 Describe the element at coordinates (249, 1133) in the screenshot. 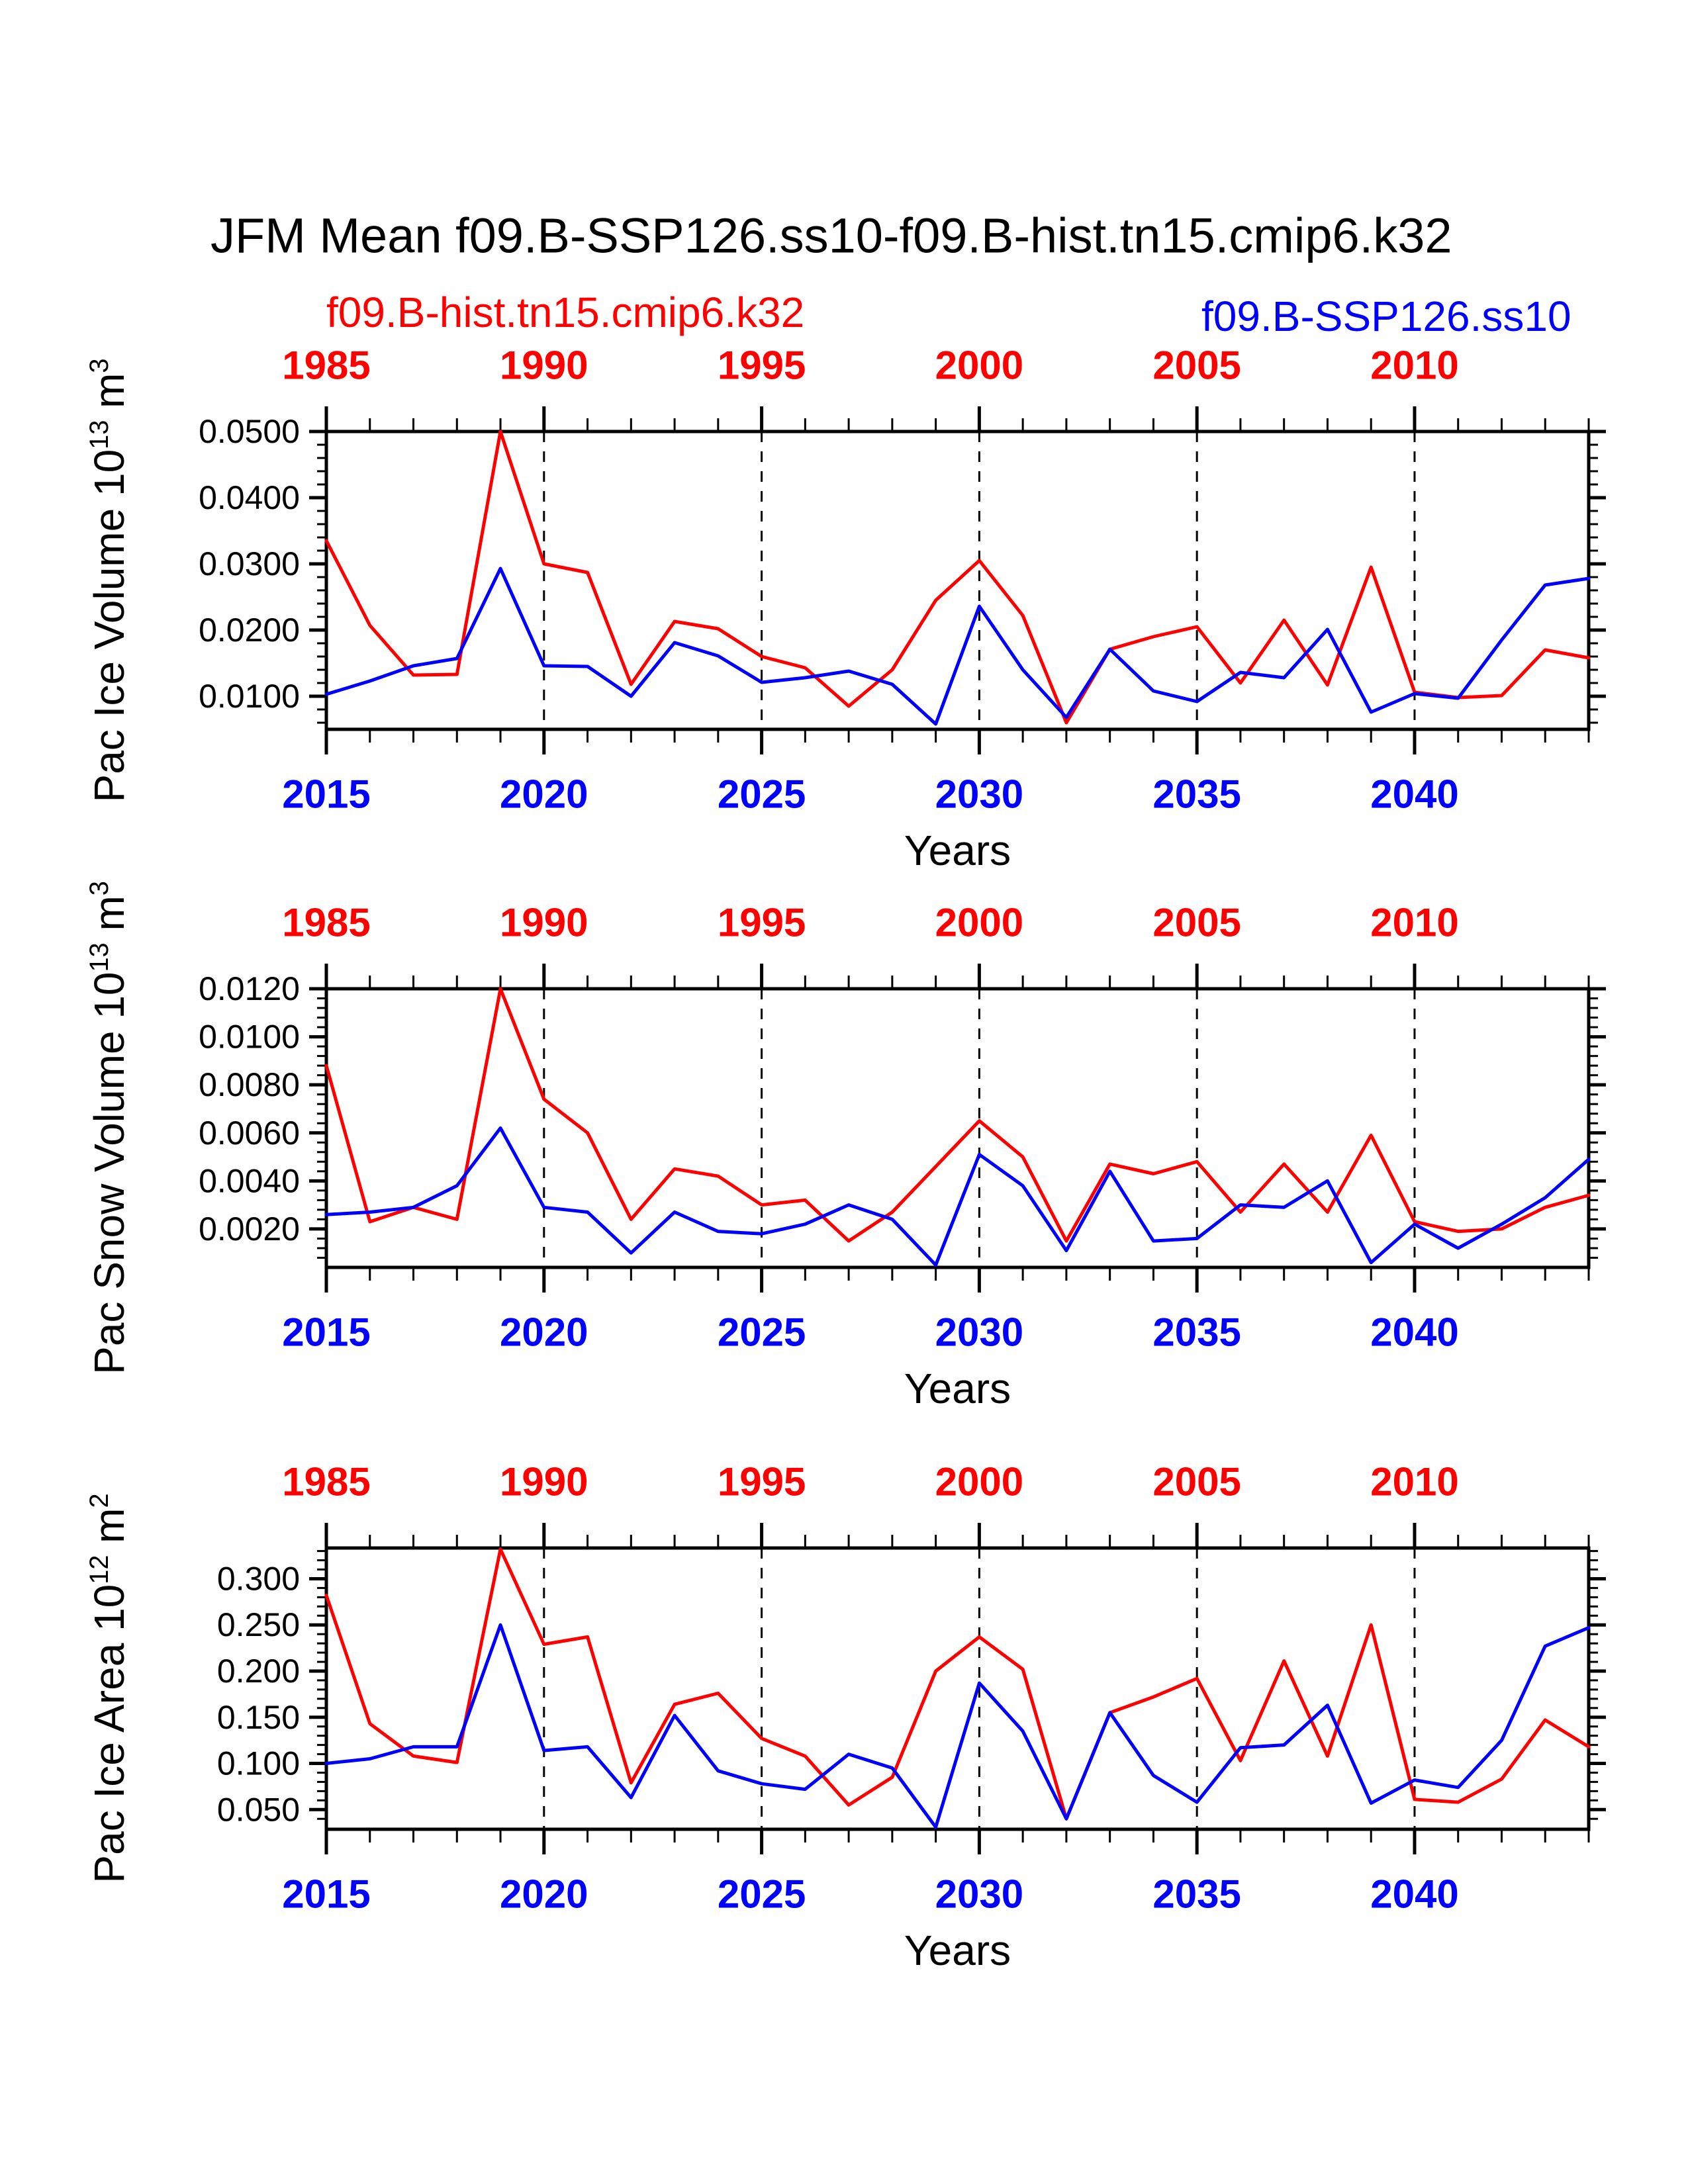

I see `y-tick-label: 0.0060` at that location.